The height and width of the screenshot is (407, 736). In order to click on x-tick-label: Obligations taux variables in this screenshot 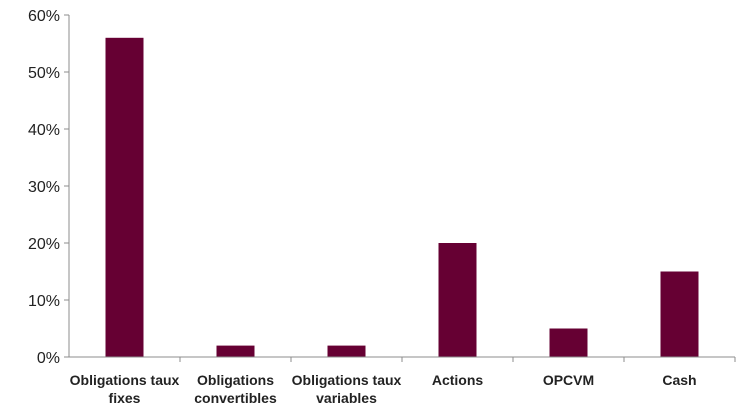, I will do `click(347, 389)`.